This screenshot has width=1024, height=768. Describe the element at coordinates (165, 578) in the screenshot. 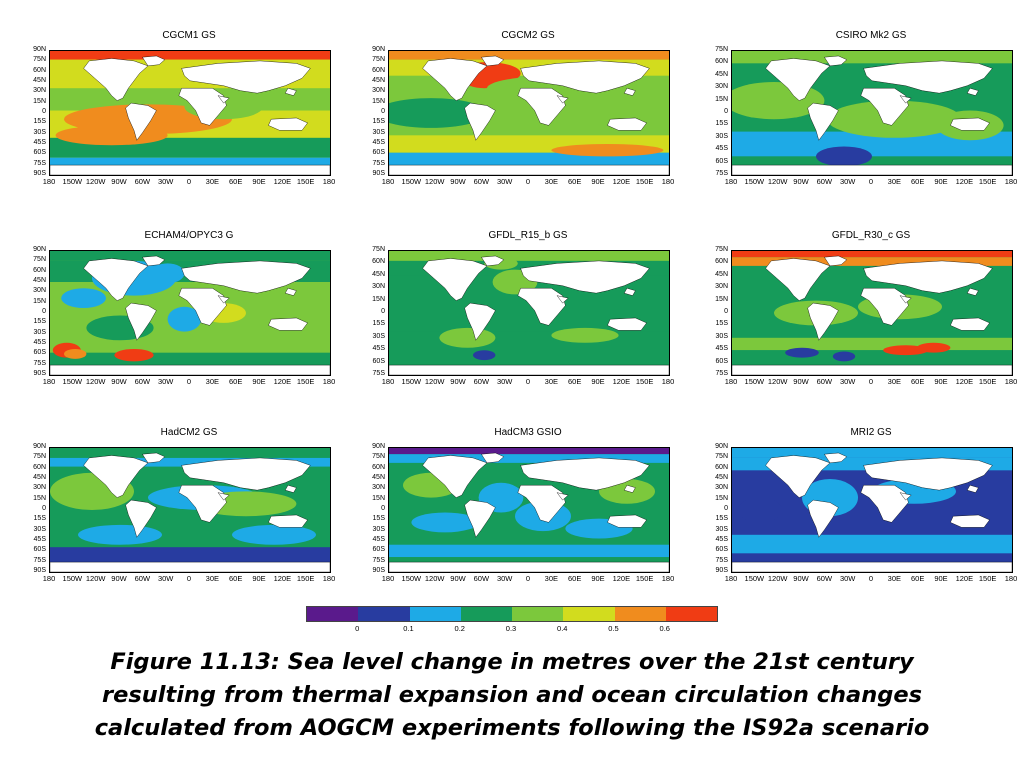

I see `lon-tick-label: 30W` at that location.